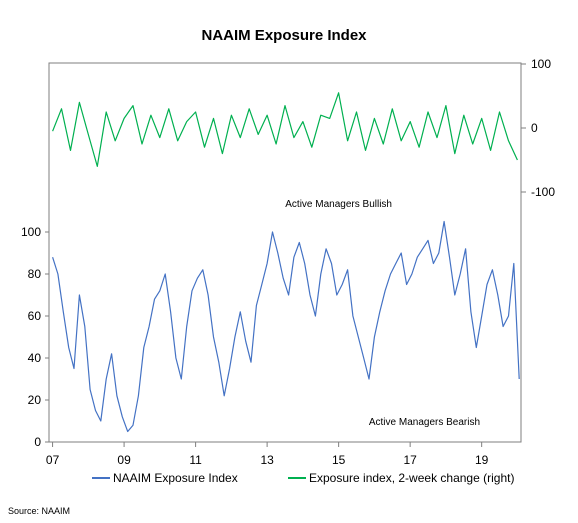 This screenshot has width=578, height=523. I want to click on right-tick-label: 100, so click(541, 64).